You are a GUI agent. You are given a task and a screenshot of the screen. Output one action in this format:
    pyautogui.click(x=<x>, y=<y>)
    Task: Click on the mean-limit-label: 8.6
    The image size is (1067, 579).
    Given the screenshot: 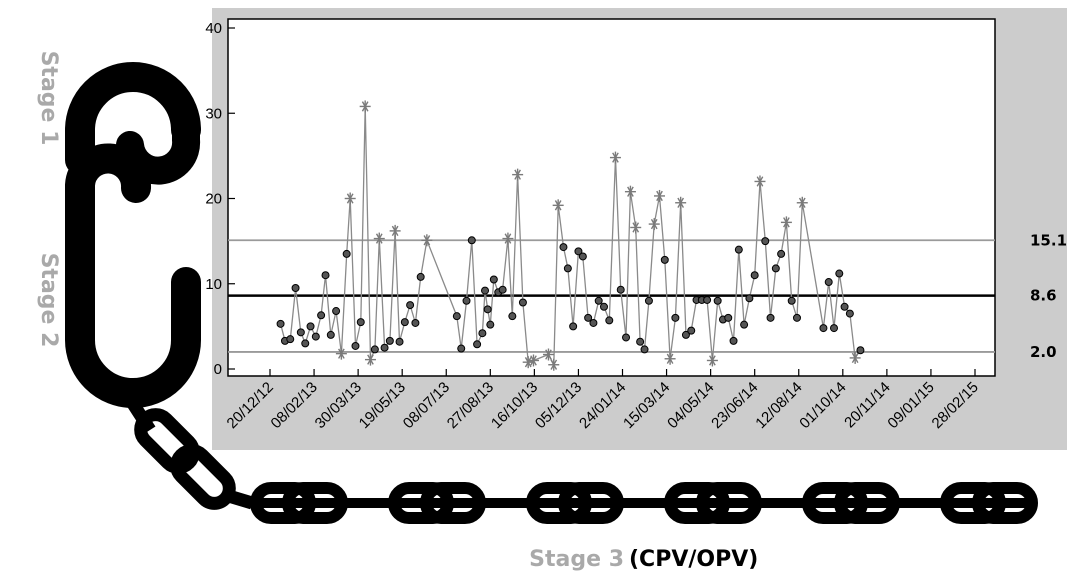 What is the action you would take?
    pyautogui.click(x=1043, y=296)
    